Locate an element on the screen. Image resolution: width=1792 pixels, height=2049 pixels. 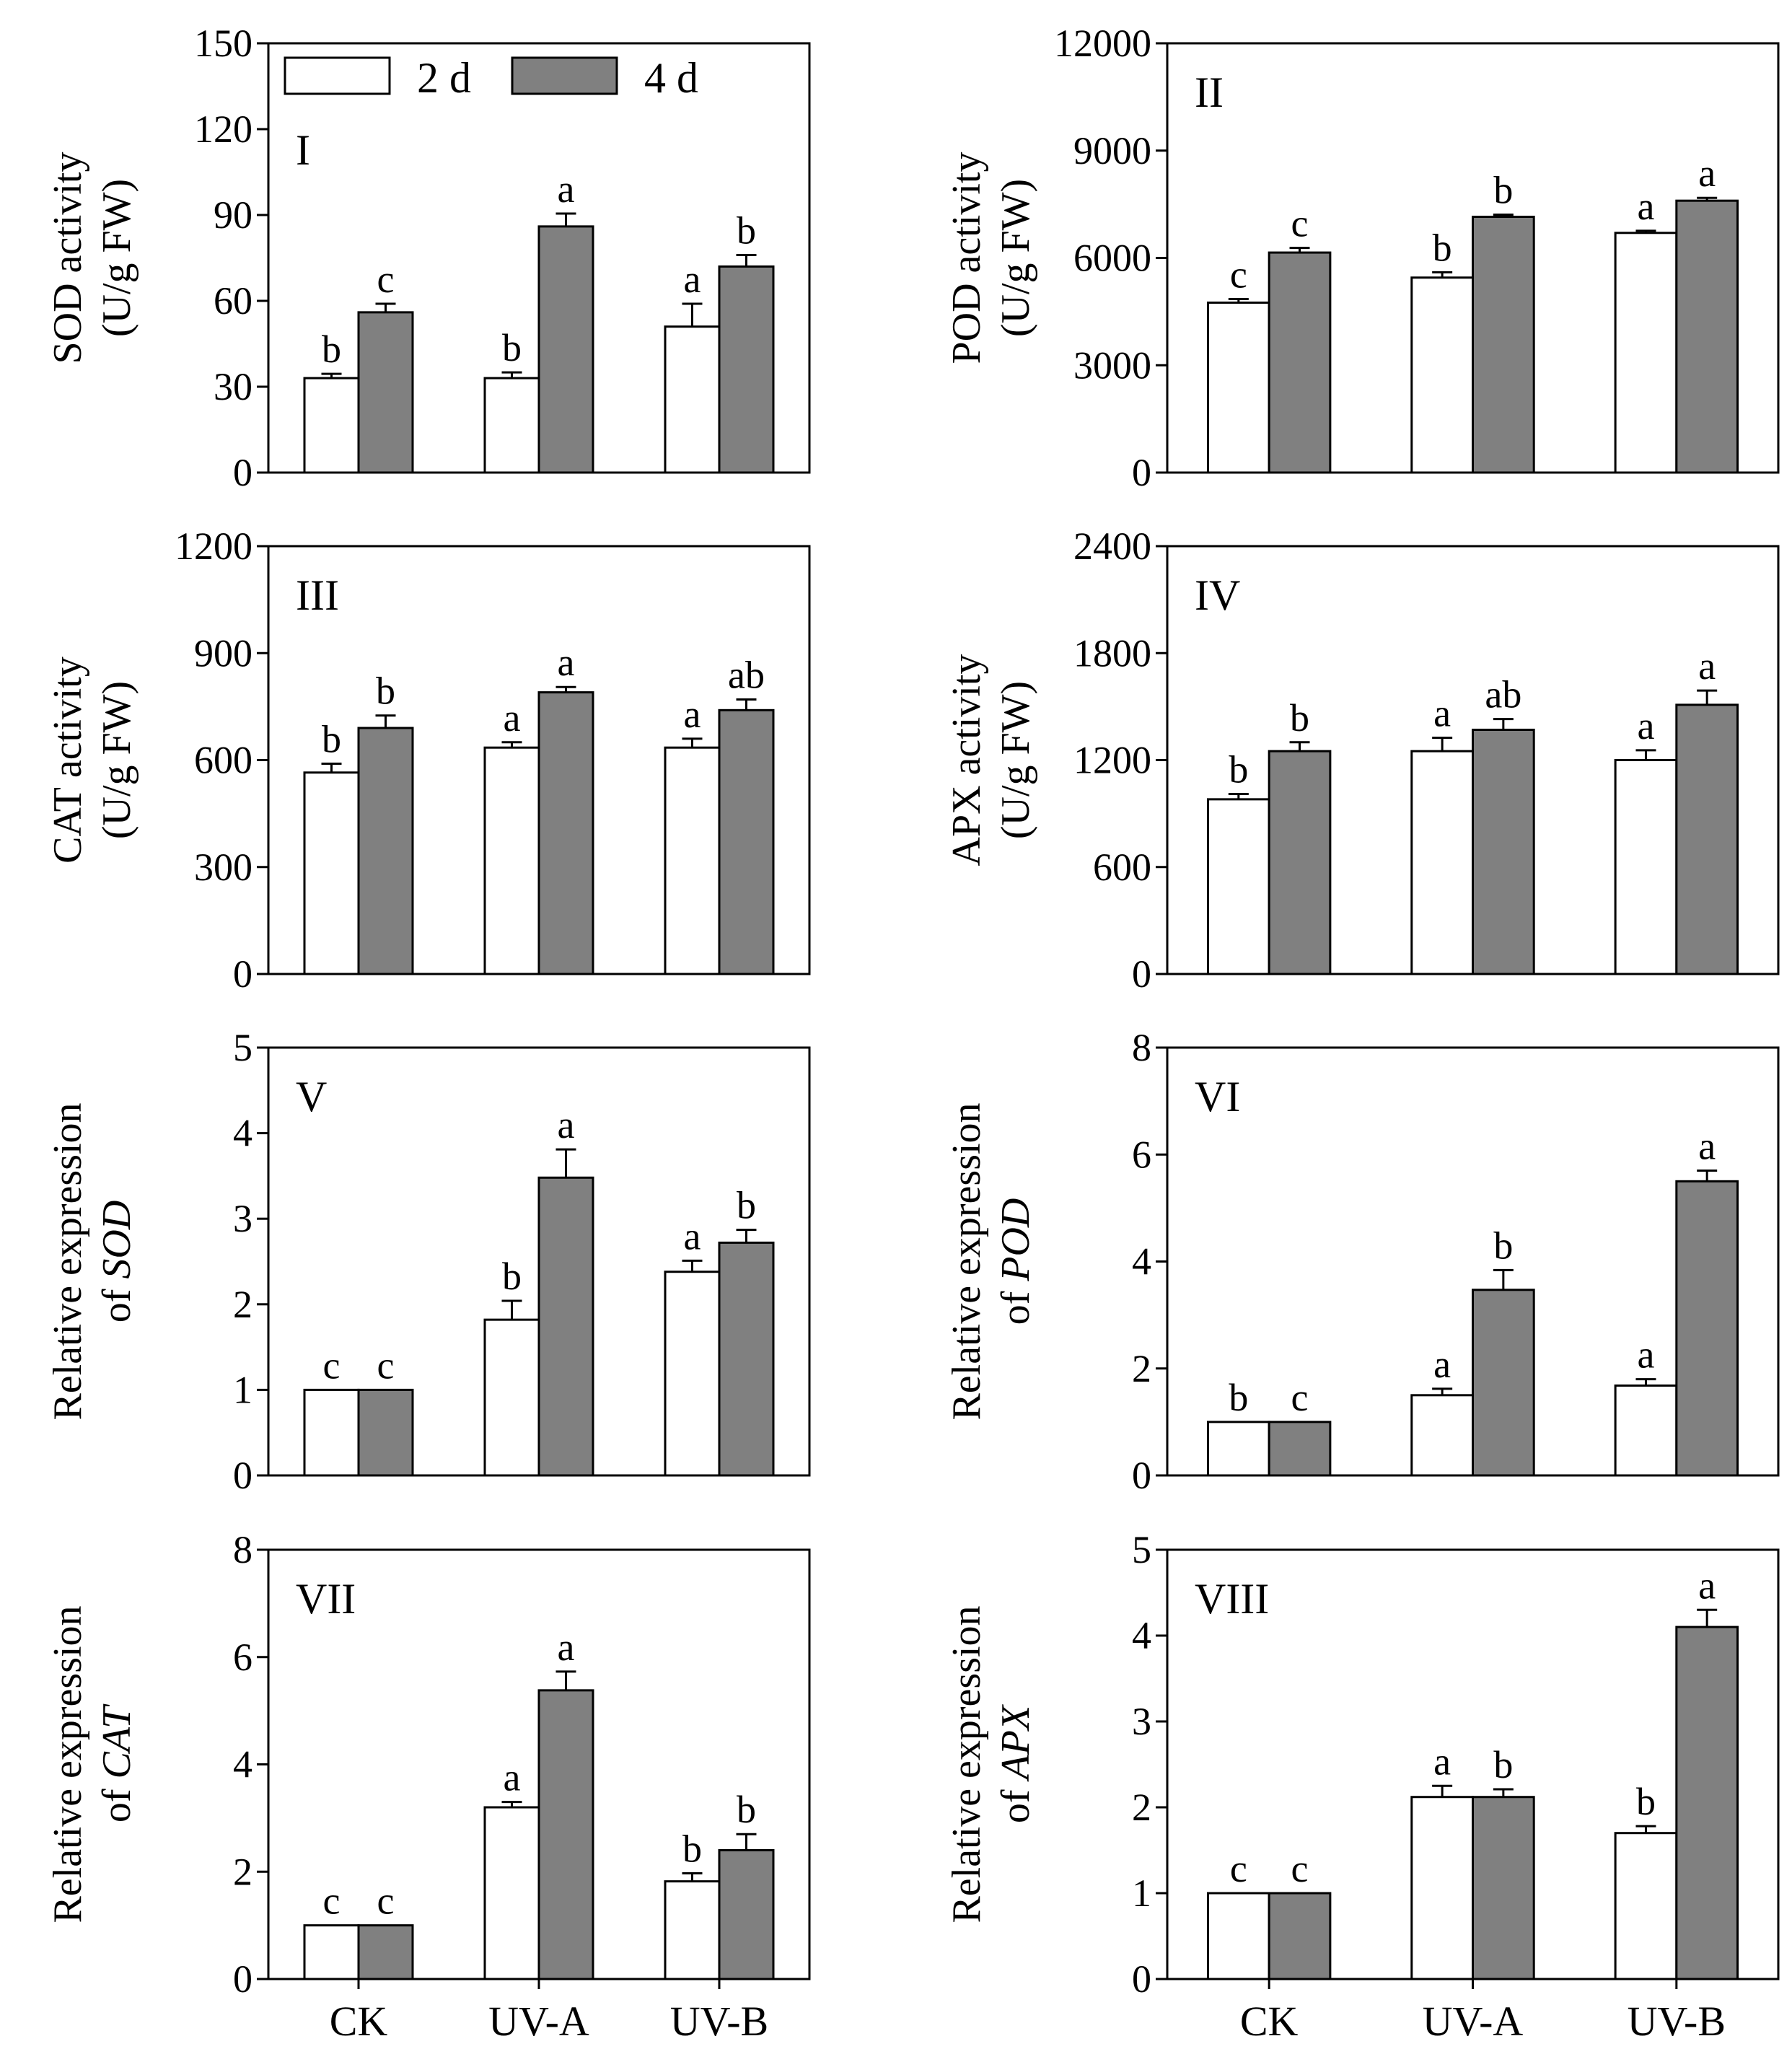
y-axis-title: POD activity (U/g FW) is located at coordinates (991, 258).